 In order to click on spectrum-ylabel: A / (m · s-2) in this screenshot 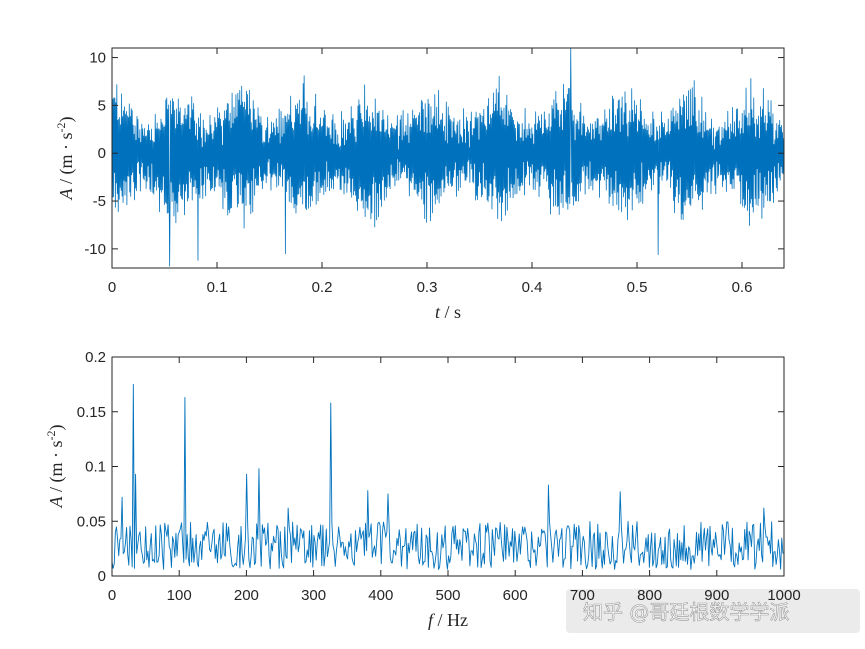, I will do `click(55, 466)`.